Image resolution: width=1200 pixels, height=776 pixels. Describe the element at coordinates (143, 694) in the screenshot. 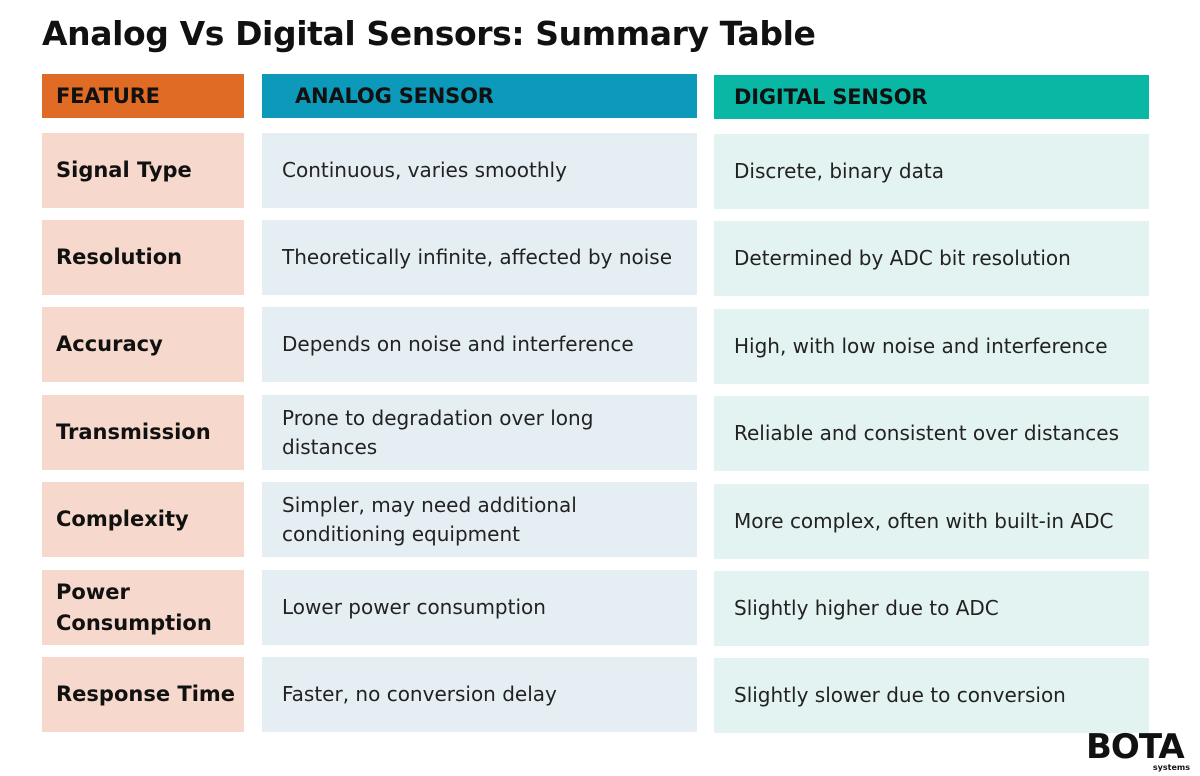

I see `feature-cell: Response Time` at that location.